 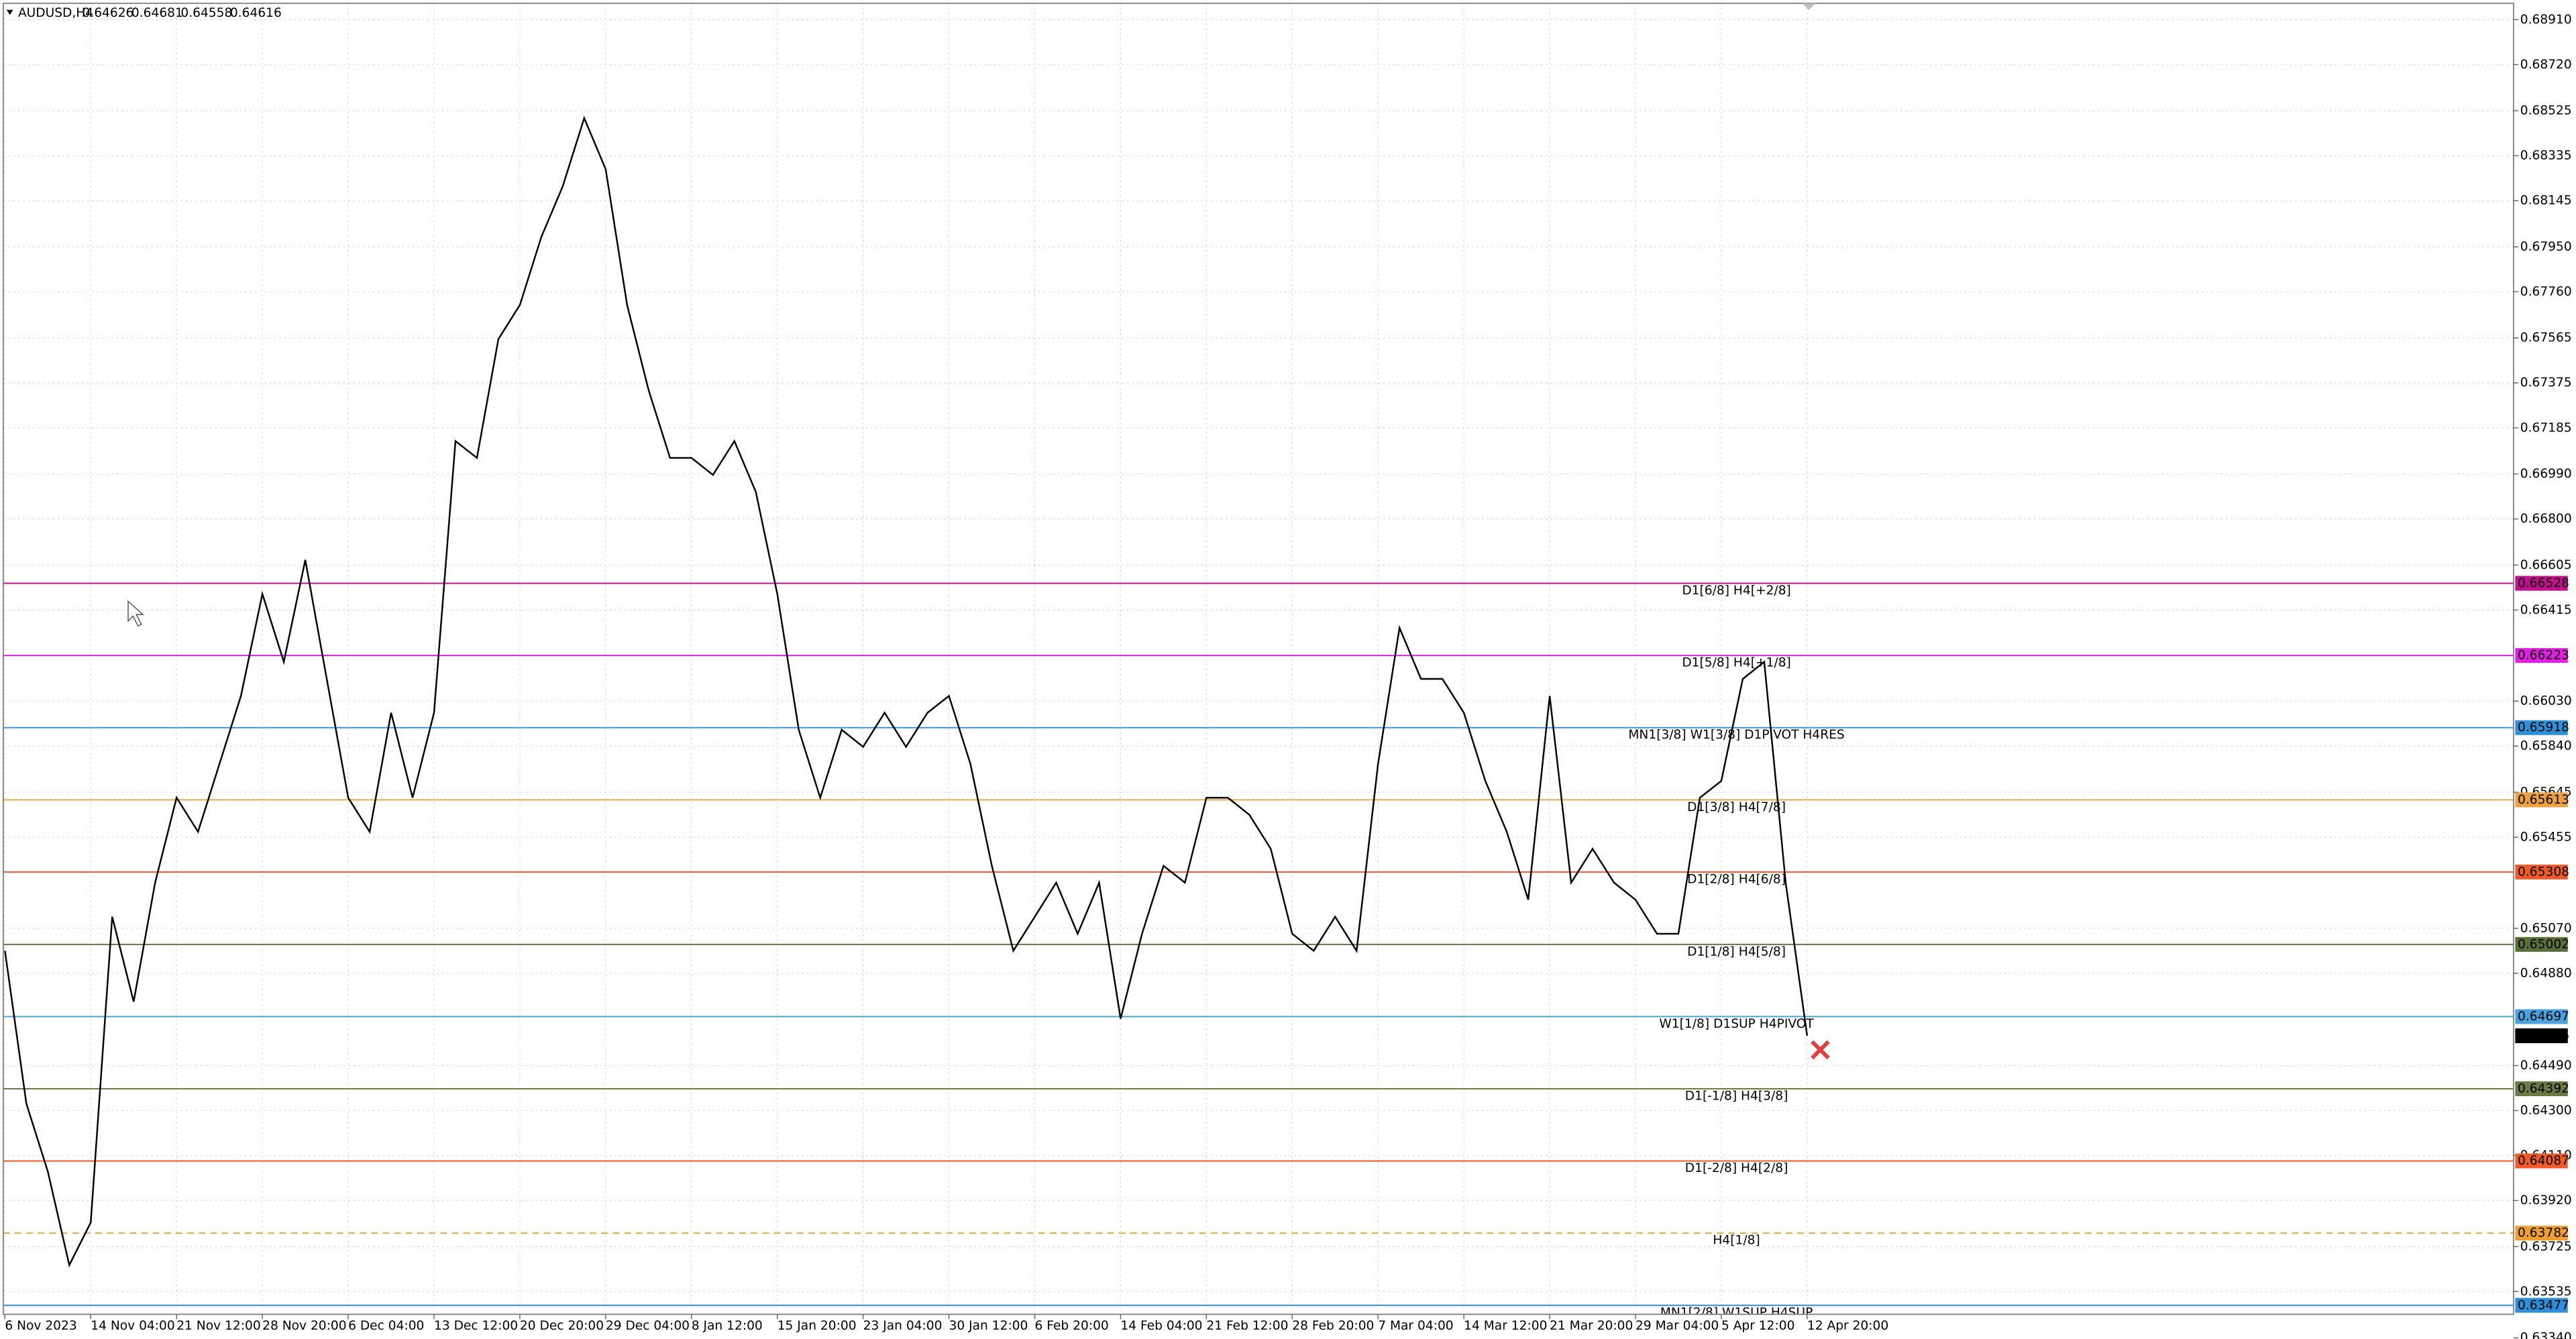 I want to click on price-box-label: 0.66223, so click(x=2543, y=656).